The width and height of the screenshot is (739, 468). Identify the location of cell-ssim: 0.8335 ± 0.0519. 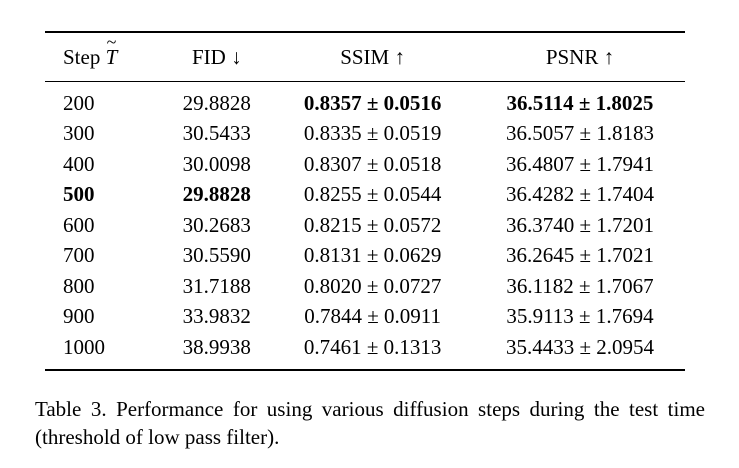
(372, 133).